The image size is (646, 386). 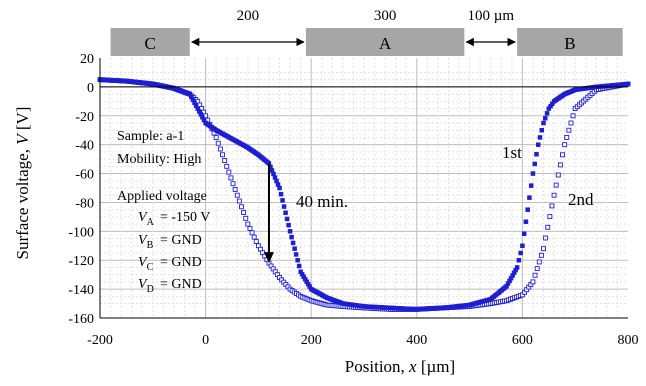 I want to click on x-tick-label: 200, so click(x=311, y=340).